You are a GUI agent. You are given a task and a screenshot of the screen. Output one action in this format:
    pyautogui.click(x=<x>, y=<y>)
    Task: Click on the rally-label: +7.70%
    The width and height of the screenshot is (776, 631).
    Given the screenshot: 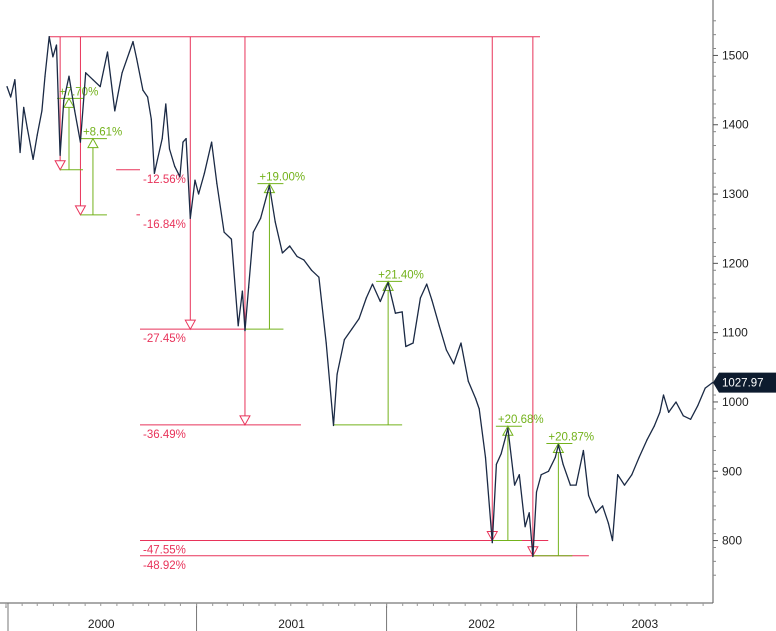 What is the action you would take?
    pyautogui.click(x=78, y=92)
    